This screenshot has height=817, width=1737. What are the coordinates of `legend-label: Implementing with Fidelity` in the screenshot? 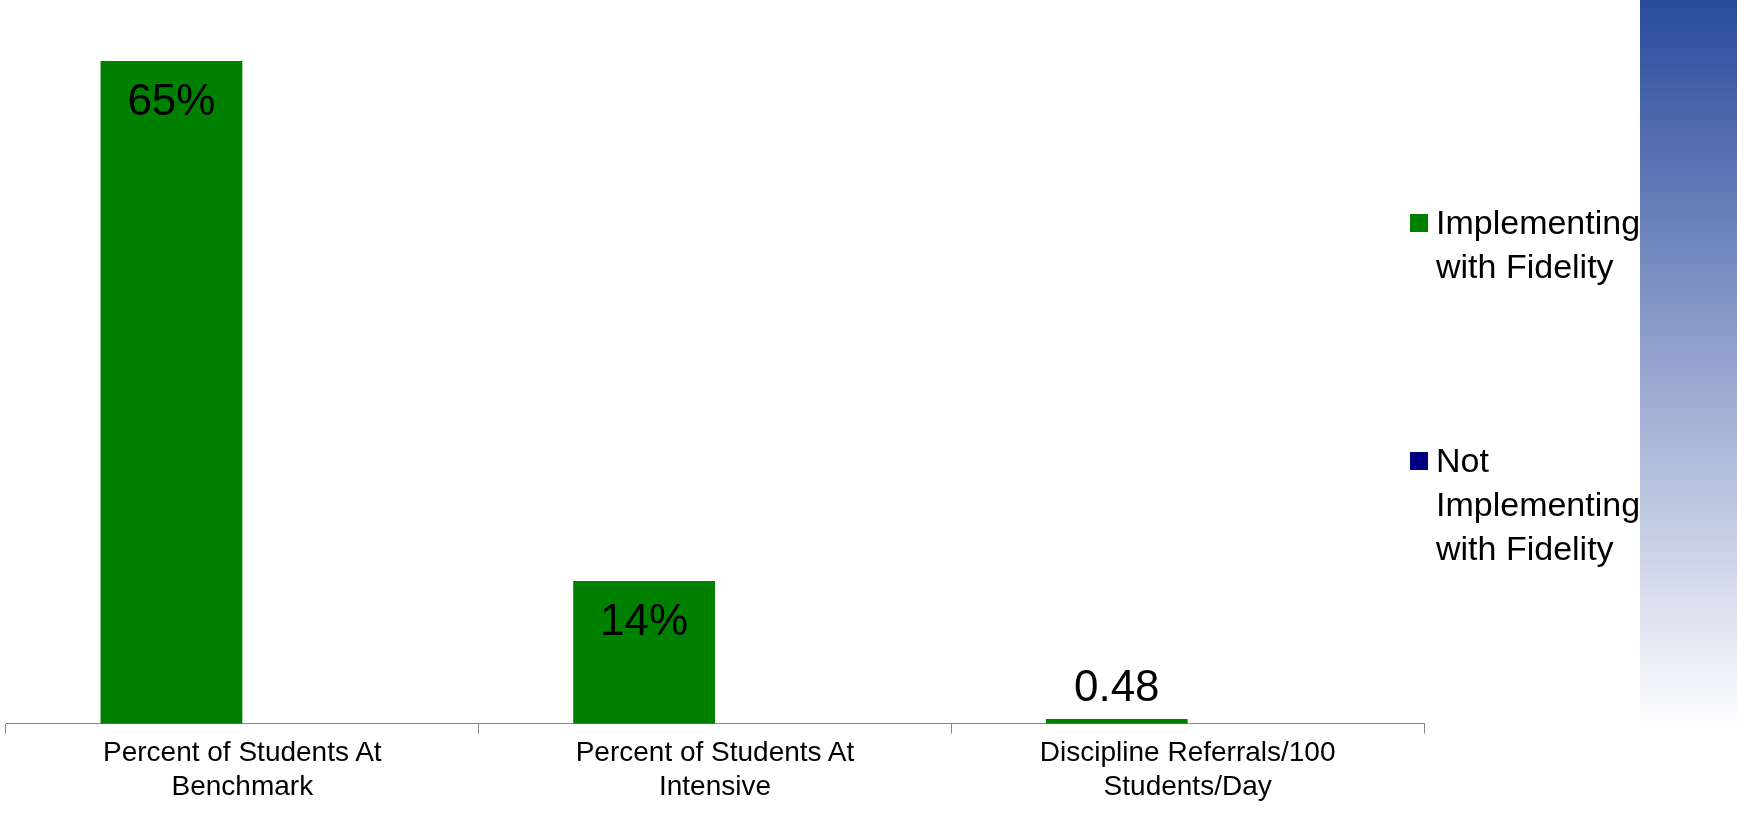 It's located at (1538, 244).